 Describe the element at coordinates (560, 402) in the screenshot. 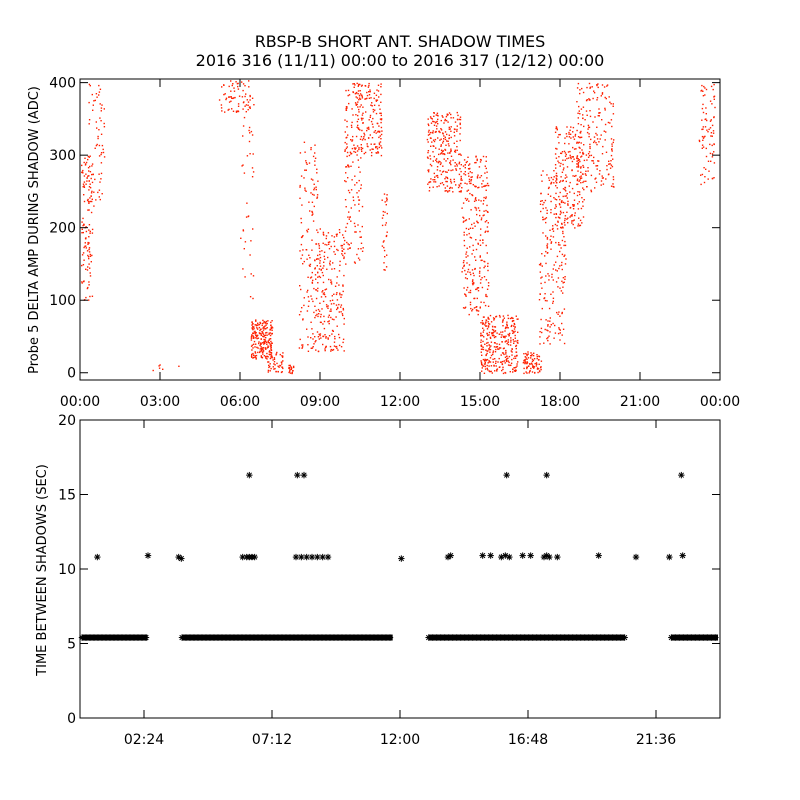

I see `top-xtick-label: 18:00` at that location.